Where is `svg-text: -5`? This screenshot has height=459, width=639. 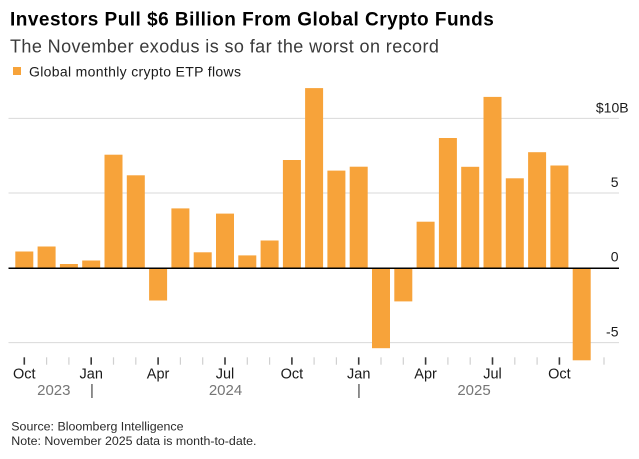
svg-text: -5 is located at coordinates (612, 332).